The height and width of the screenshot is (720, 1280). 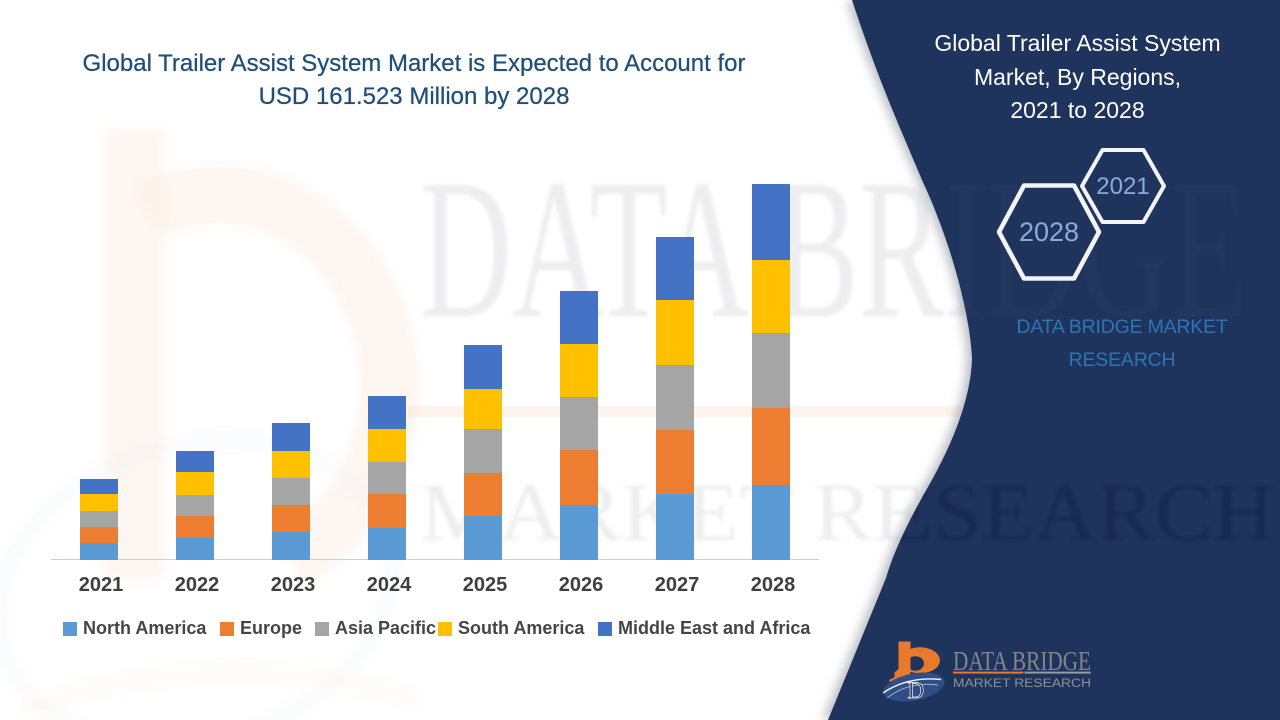 I want to click on svg-text: DATA BRIDGE, so click(x=1022, y=660).